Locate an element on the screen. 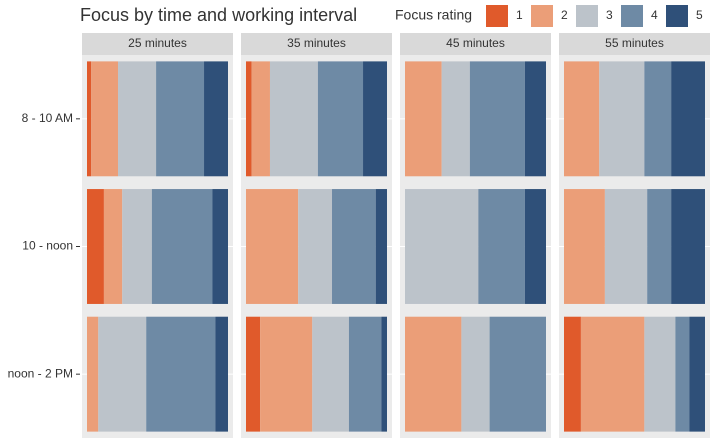  strip-label: 25 minutes is located at coordinates (157, 43).